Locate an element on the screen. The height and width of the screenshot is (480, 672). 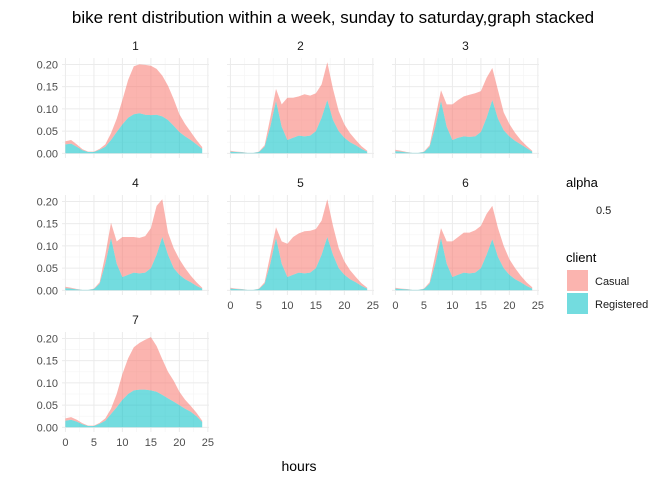
facet-label-4: 4 is located at coordinates (135, 183).